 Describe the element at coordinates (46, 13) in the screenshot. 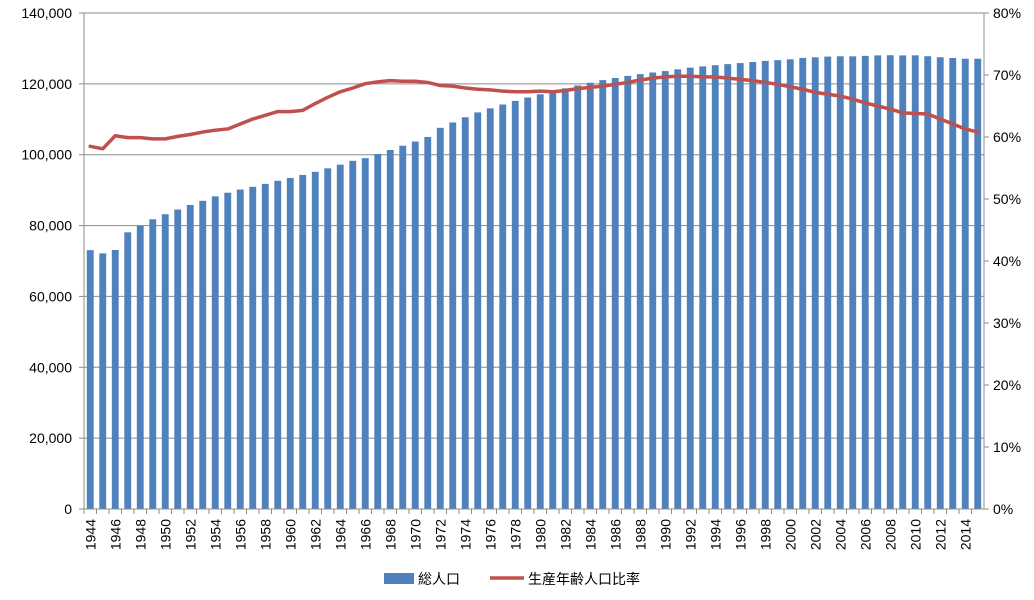

I see `left-axis-tick-label: 140,000` at that location.